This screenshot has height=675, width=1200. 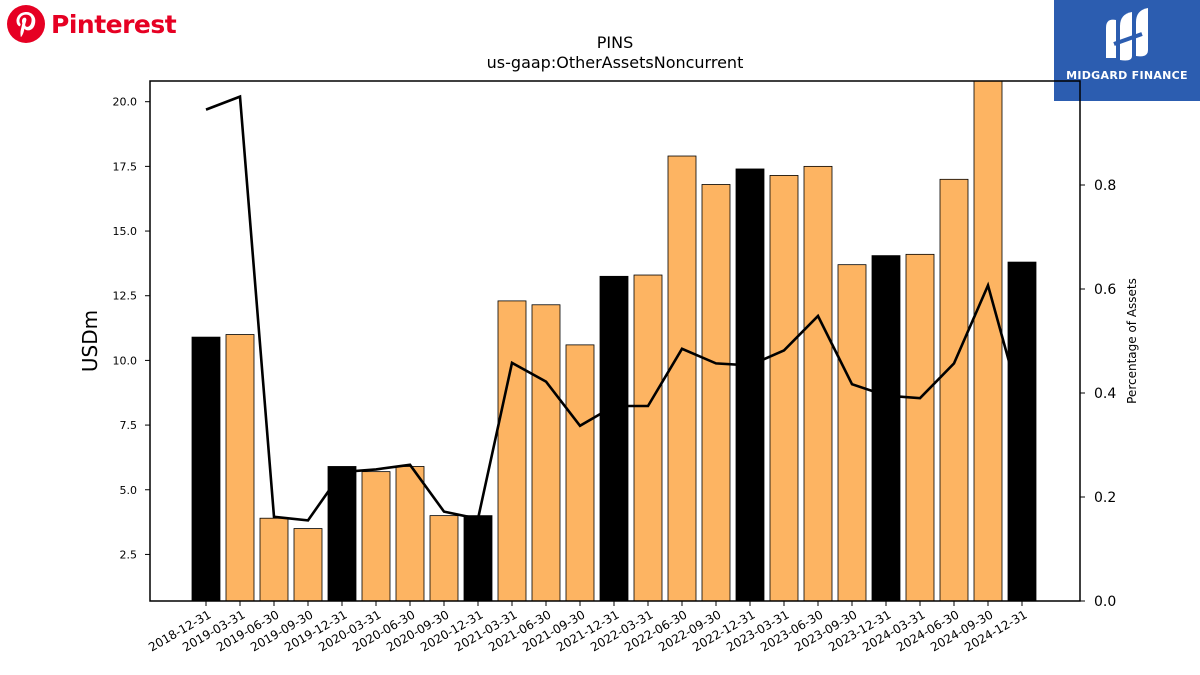 I want to click on chart-title: PINS, so click(x=615, y=42).